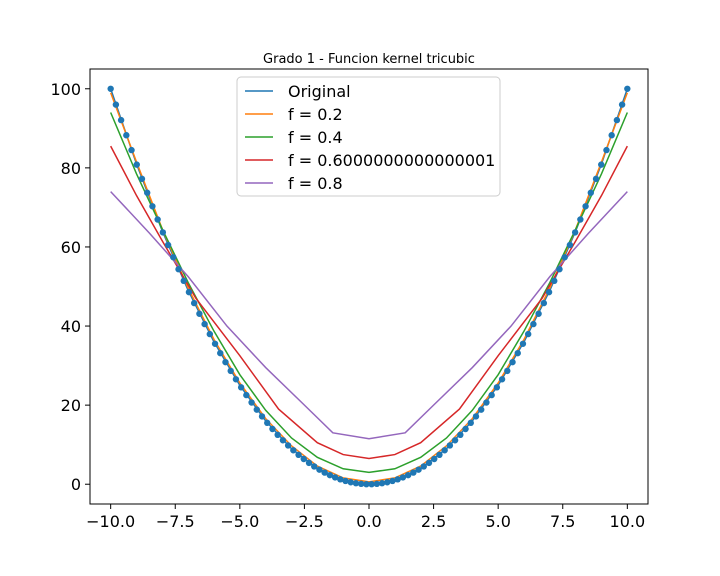 The width and height of the screenshot is (720, 576). I want to click on x-tick-label: −2.5, so click(304, 521).